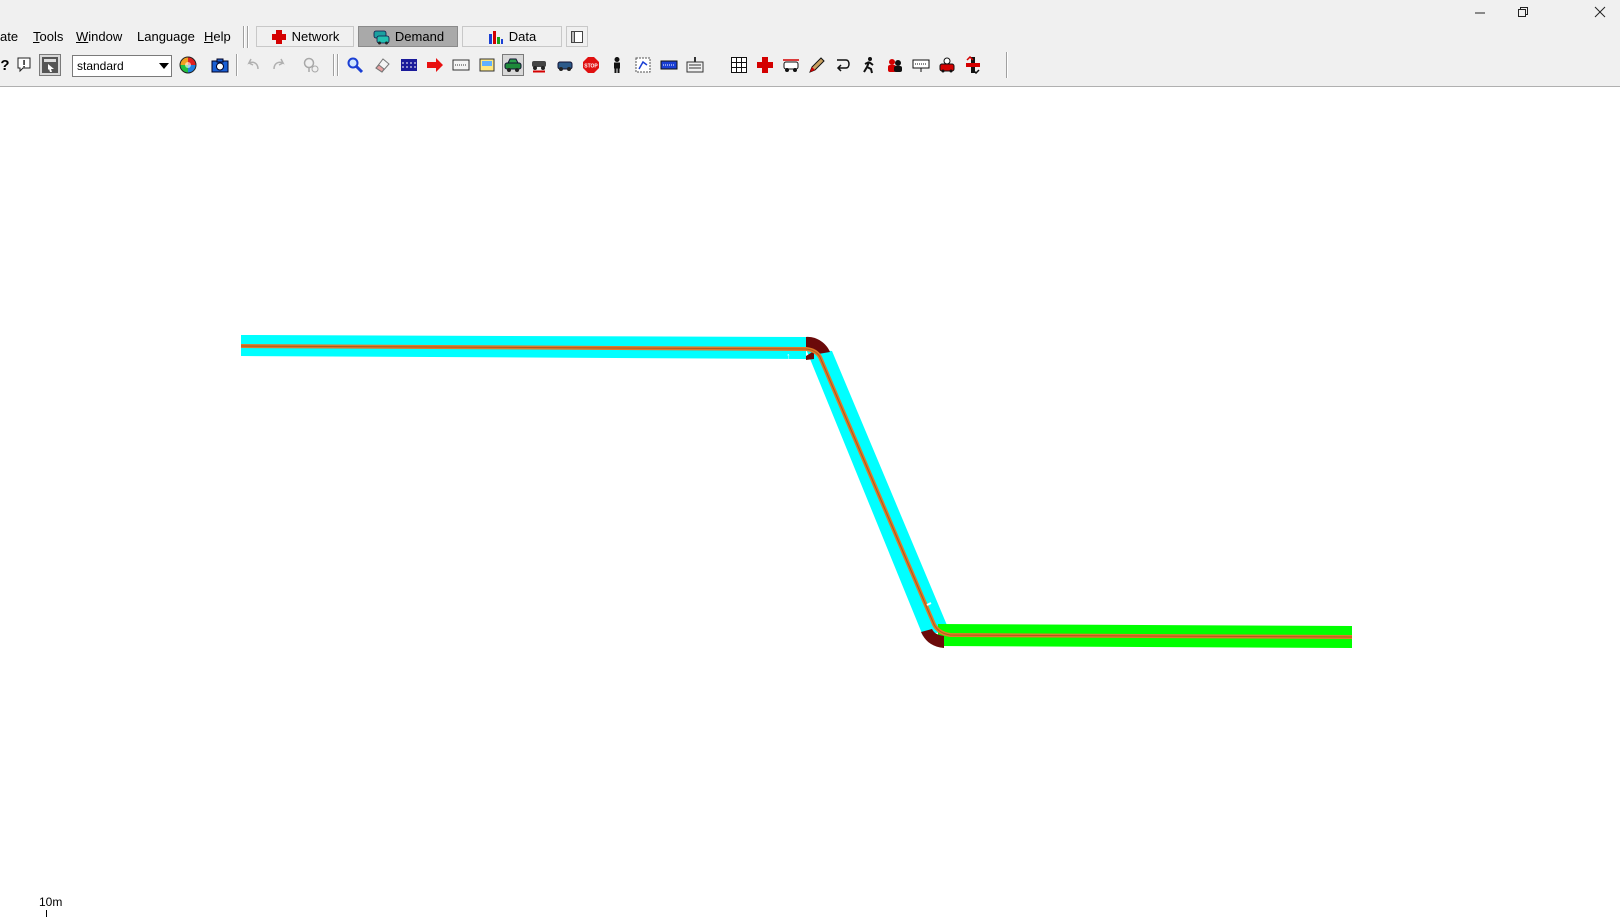 The image size is (1620, 917). I want to click on walking-button, so click(869, 65).